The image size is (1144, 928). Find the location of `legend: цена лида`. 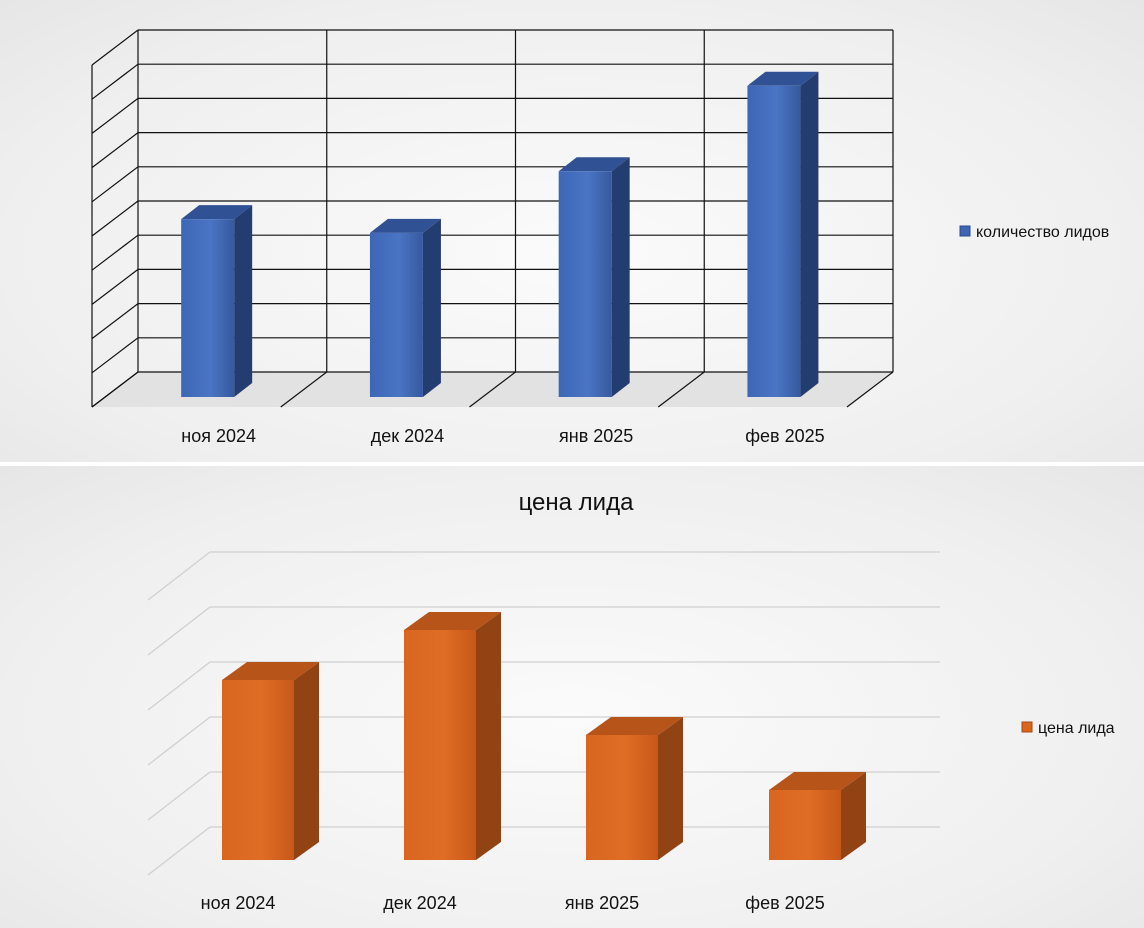

legend: цена лида is located at coordinates (1068, 728).